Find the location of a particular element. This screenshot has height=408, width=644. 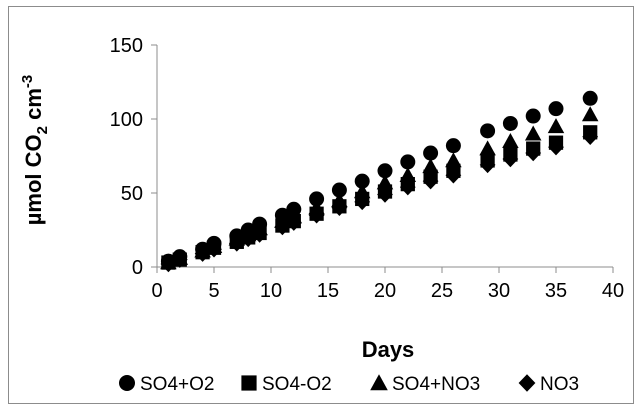

x-tick-label: 30 is located at coordinates (499, 291).